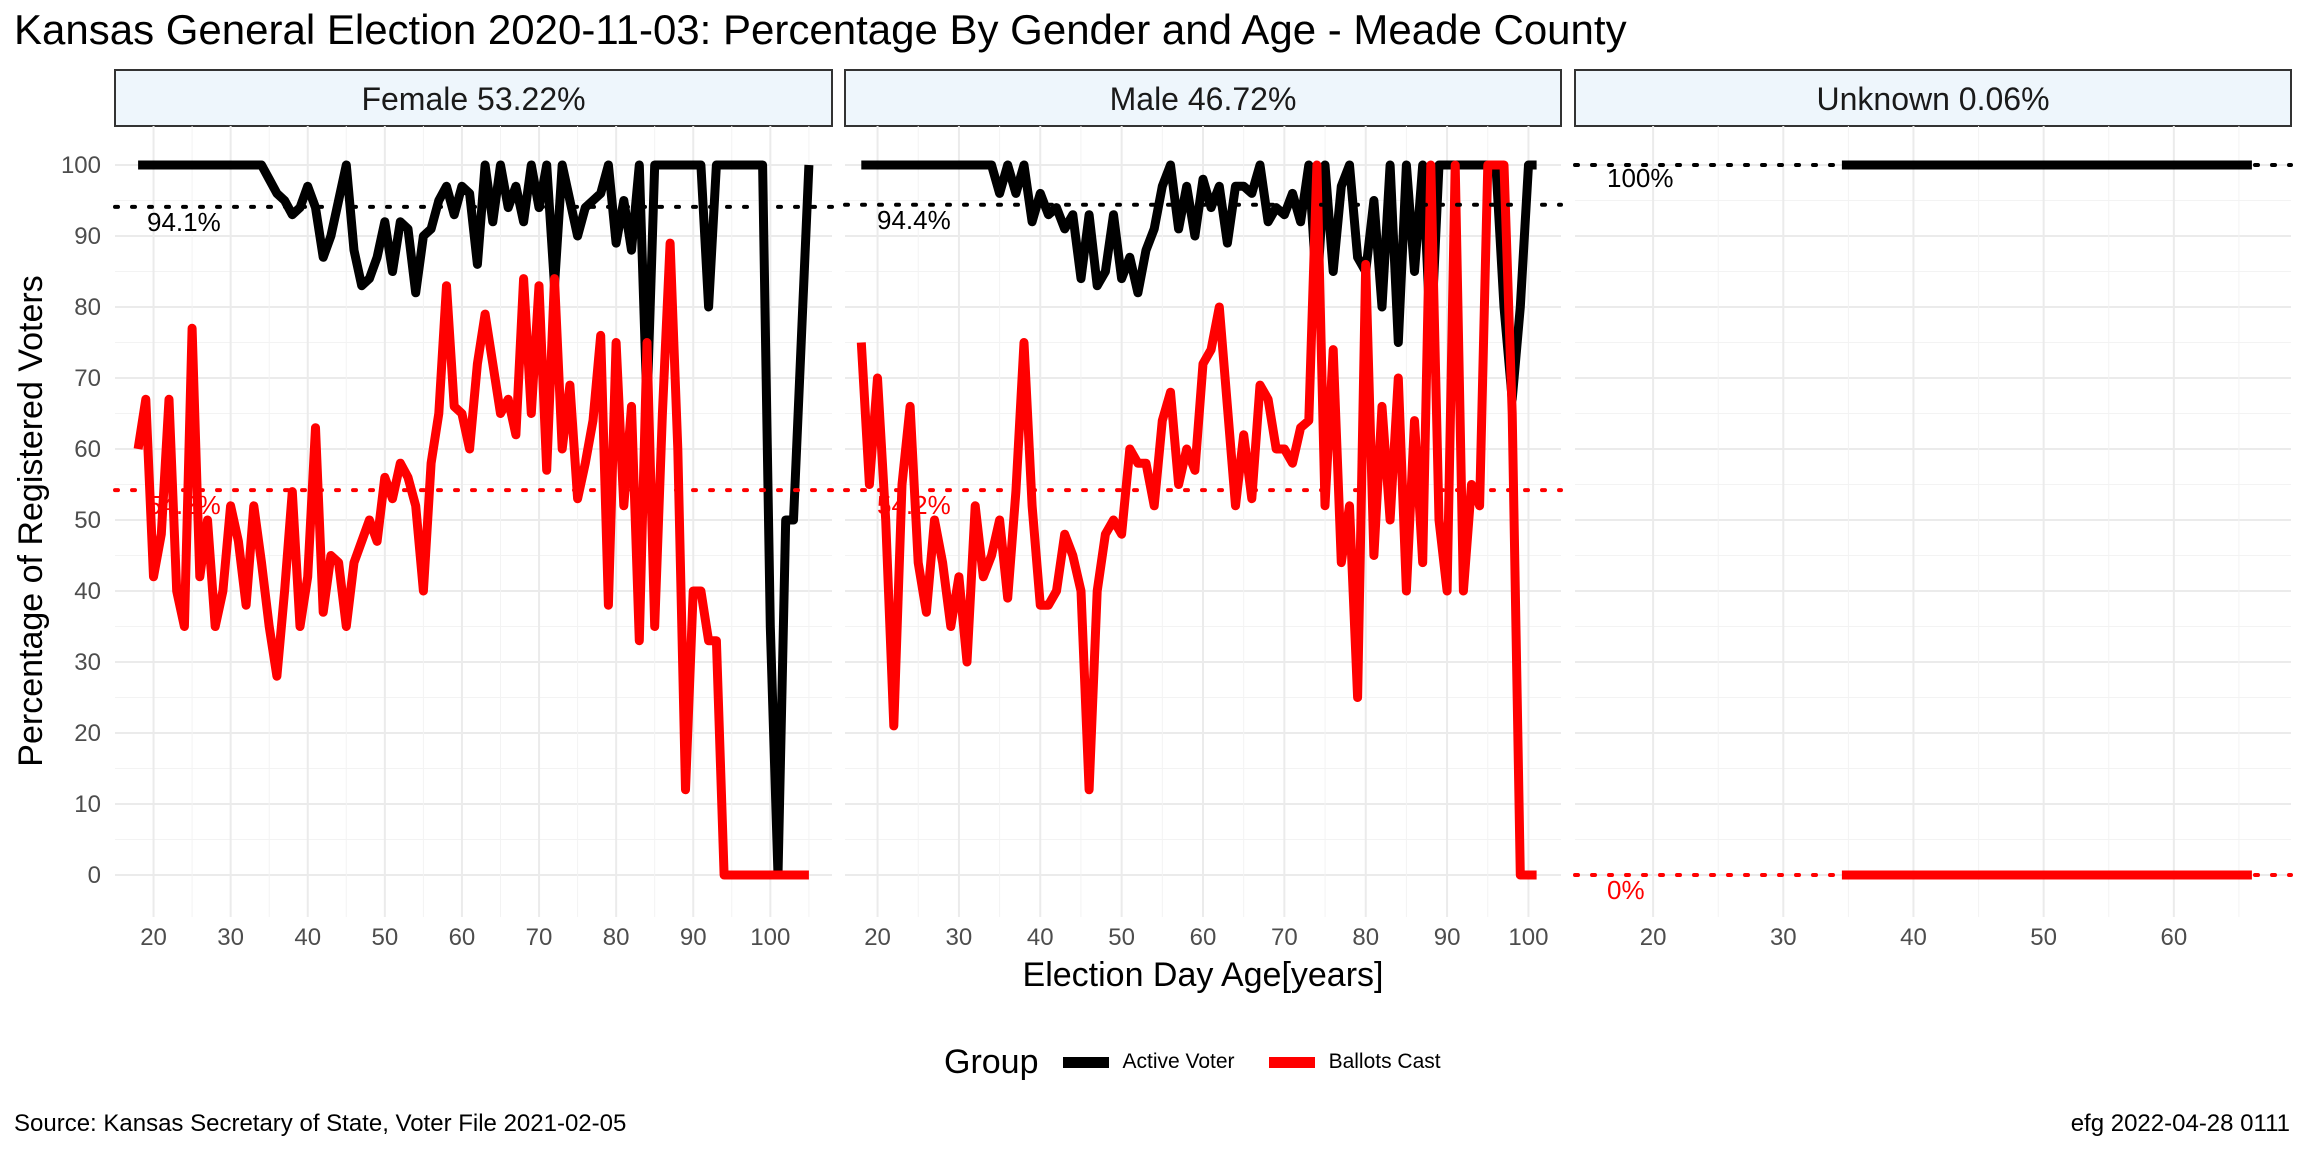 This screenshot has height=1152, width=2304. What do you see at coordinates (87, 449) in the screenshot?
I see `y-tick-label-60: 60` at bounding box center [87, 449].